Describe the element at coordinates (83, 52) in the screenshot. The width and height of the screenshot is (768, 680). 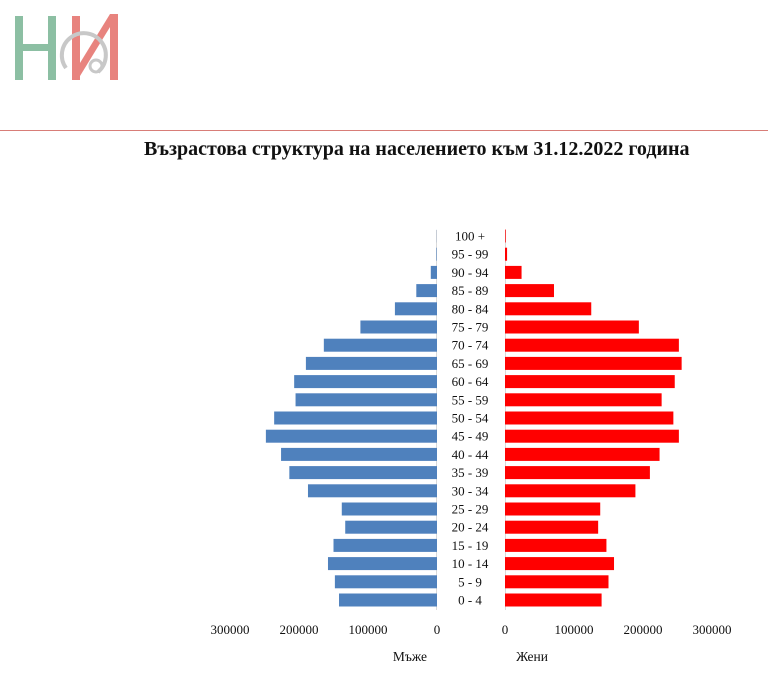
I see `logo-c-arc-icon` at that location.